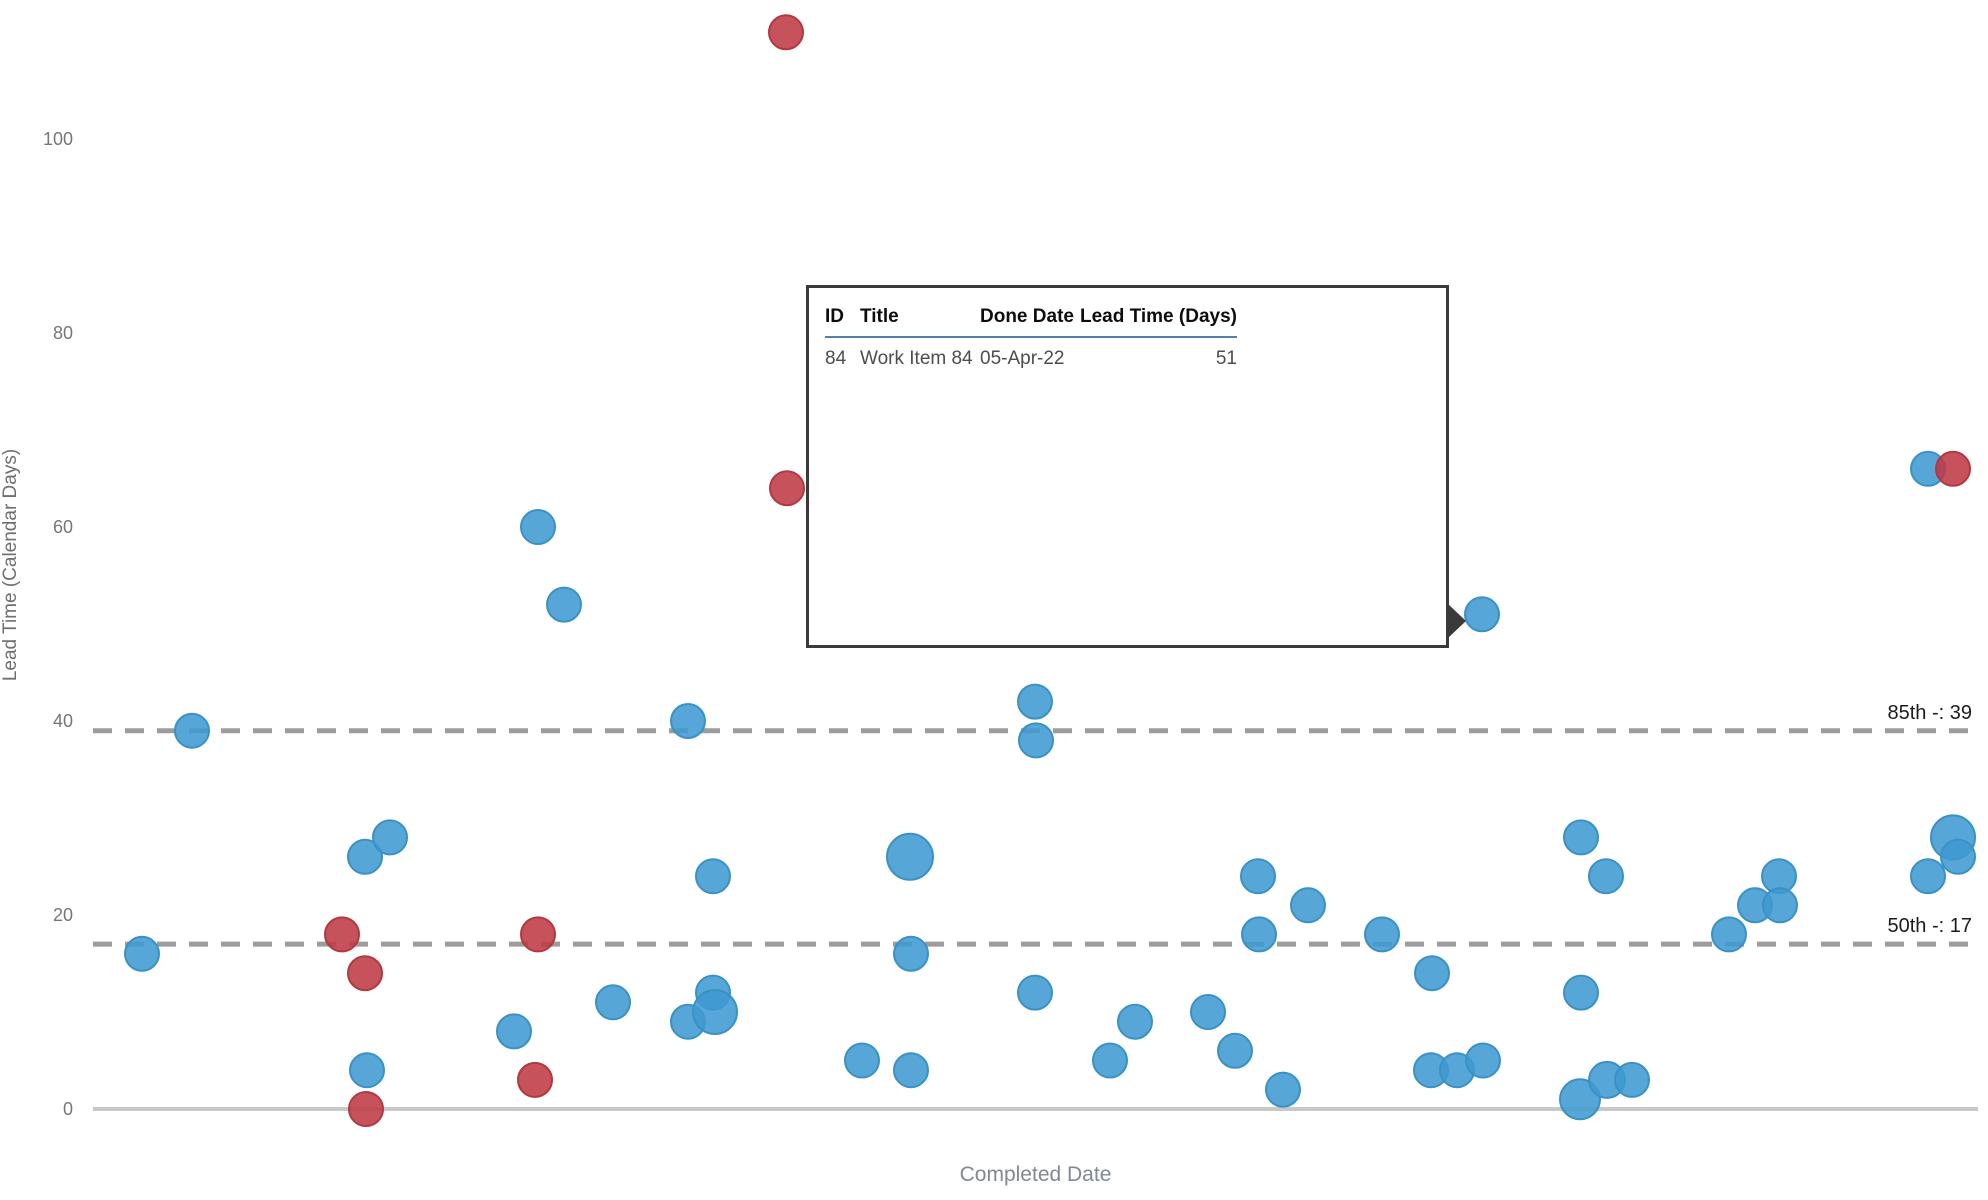 This screenshot has height=1200, width=1988. What do you see at coordinates (67, 1109) in the screenshot?
I see `y-axis-tick-label: 0` at bounding box center [67, 1109].